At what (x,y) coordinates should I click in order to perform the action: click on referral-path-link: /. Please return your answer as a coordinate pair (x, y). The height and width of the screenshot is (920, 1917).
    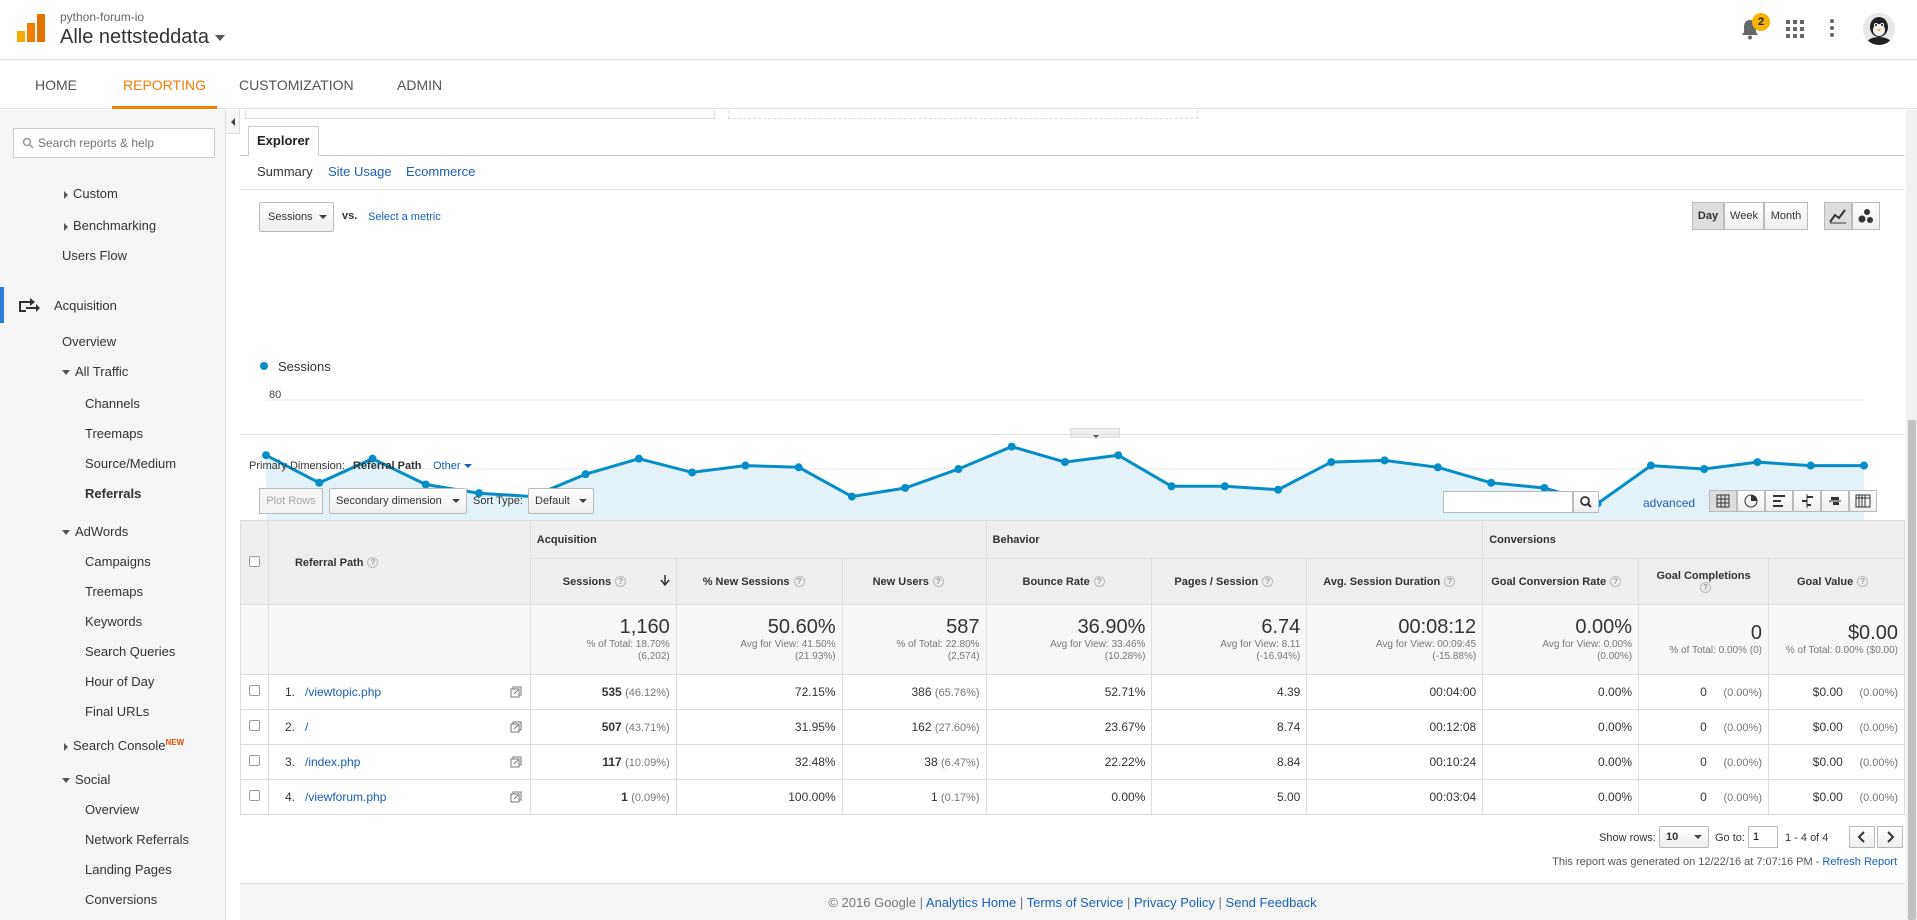
    Looking at the image, I should click on (307, 727).